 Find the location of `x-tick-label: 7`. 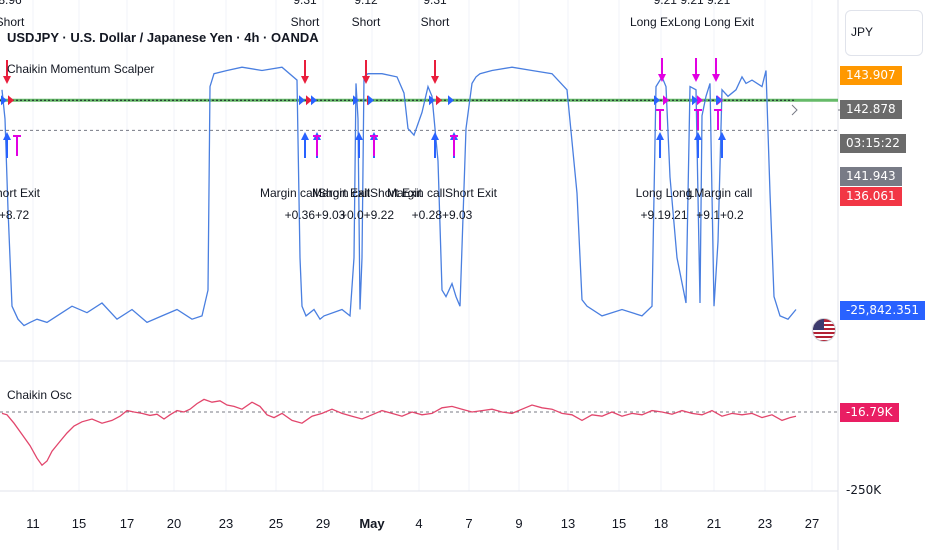

x-tick-label: 7 is located at coordinates (468, 523).